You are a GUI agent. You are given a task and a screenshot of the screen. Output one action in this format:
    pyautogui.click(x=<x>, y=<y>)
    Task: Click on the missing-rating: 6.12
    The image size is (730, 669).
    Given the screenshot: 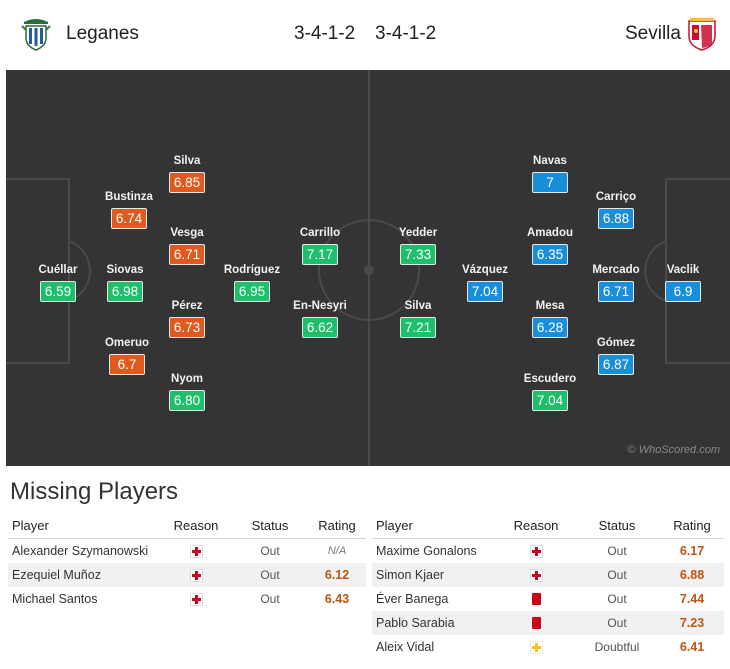 What is the action you would take?
    pyautogui.click(x=337, y=575)
    